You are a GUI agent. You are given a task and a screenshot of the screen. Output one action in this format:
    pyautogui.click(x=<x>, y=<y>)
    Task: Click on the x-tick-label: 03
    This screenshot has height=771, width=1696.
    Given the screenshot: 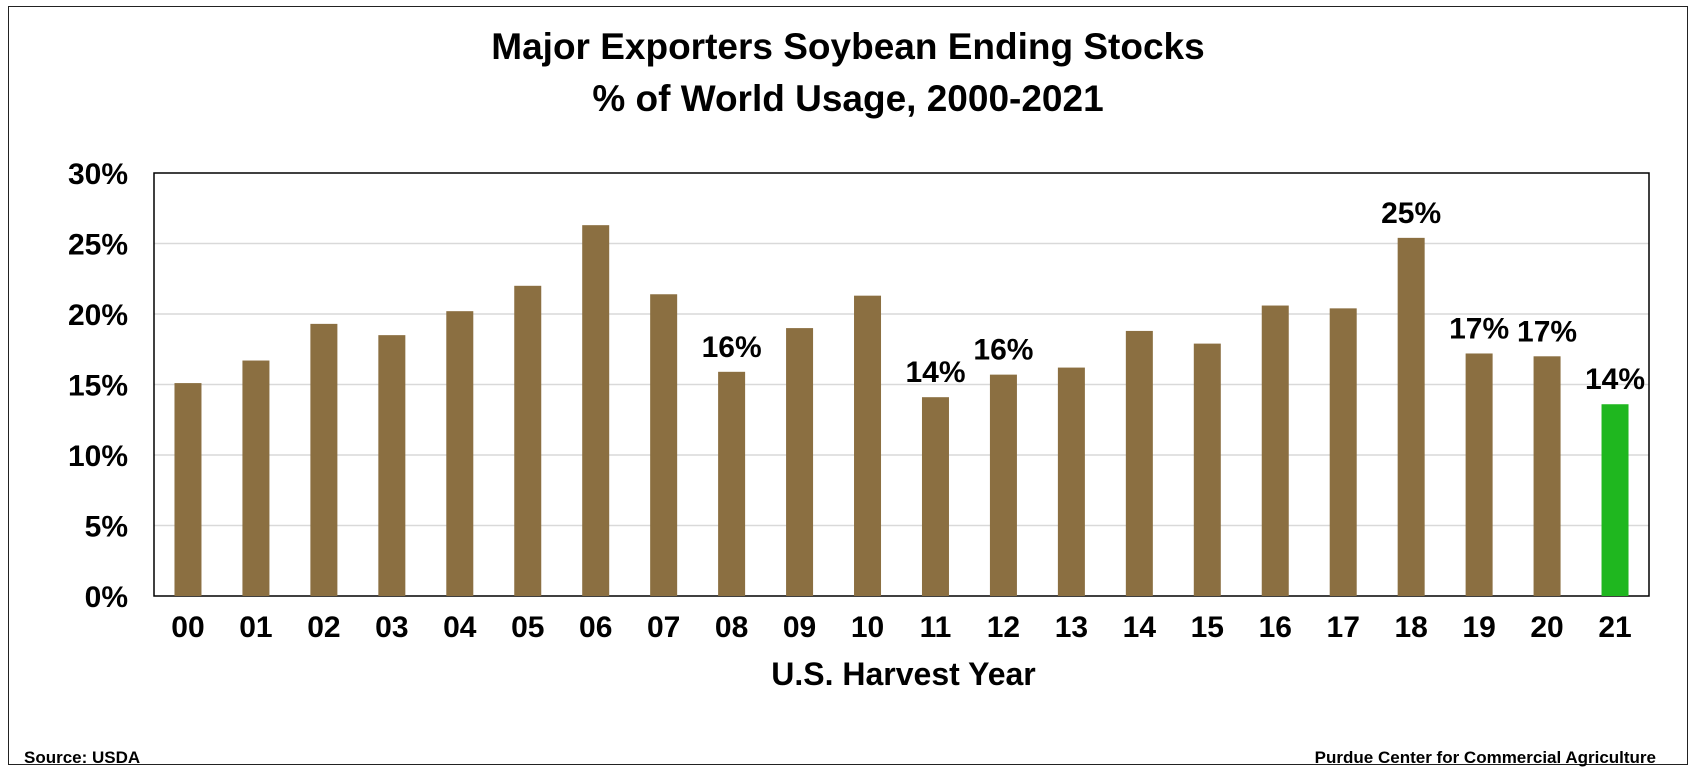 What is the action you would take?
    pyautogui.click(x=391, y=627)
    